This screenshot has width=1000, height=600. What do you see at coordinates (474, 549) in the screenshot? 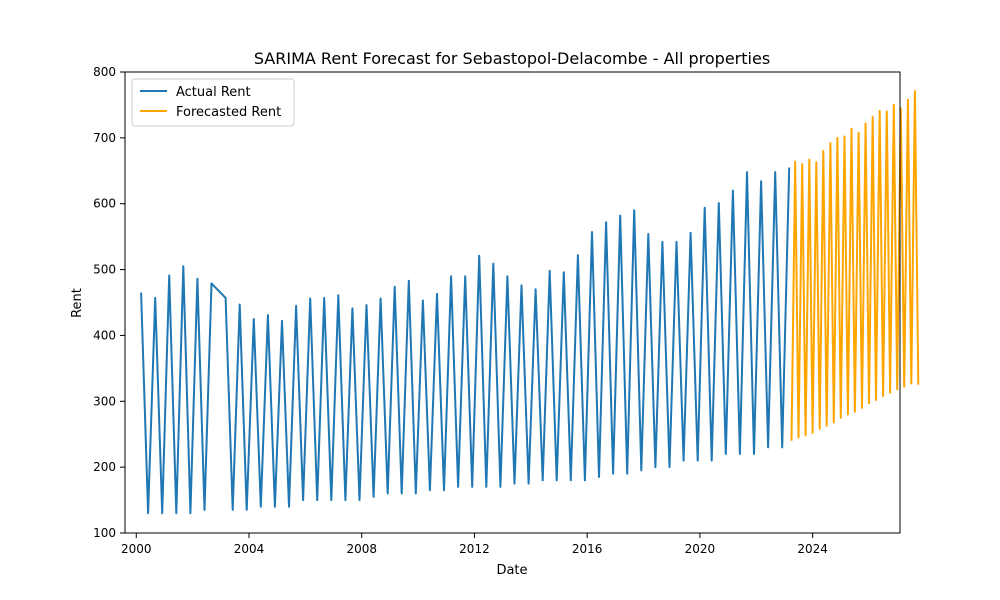
I see `x-tick-label: 2012` at bounding box center [474, 549].